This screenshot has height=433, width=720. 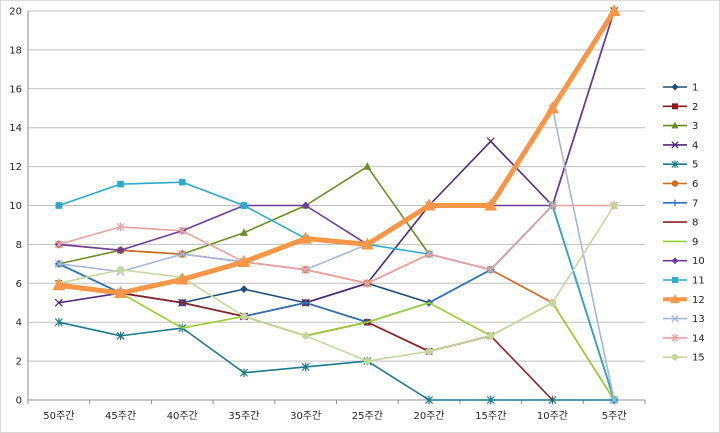 What do you see at coordinates (680, 145) in the screenshot?
I see `legend-item: 4` at bounding box center [680, 145].